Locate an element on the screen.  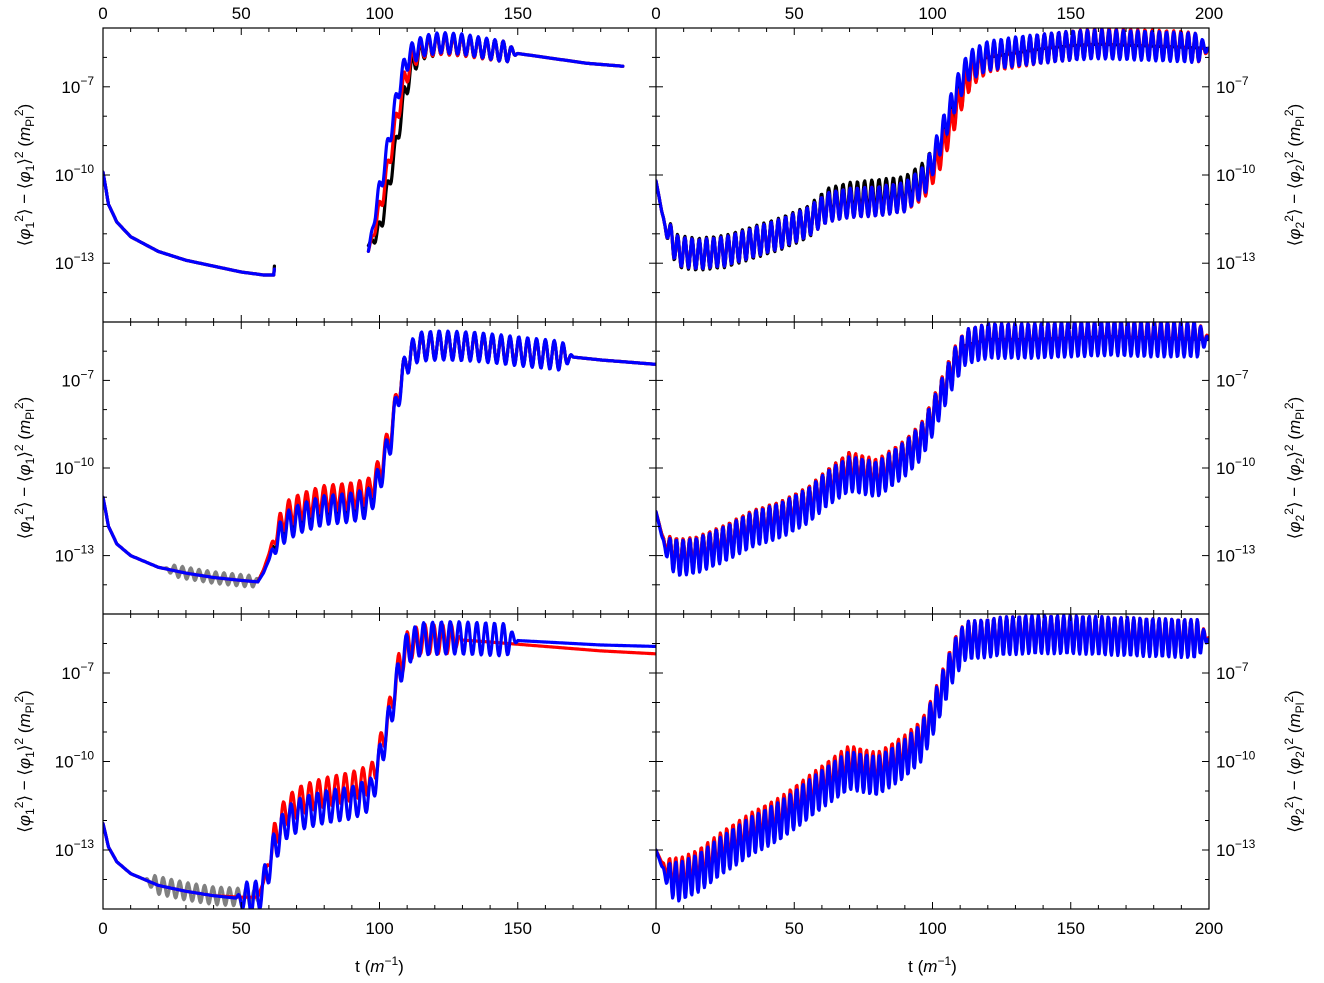
x-tick-label-top-right: 150 is located at coordinates (1071, 13).